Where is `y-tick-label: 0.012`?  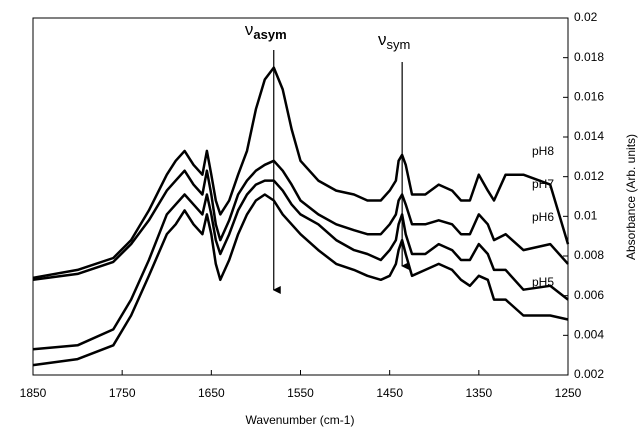
y-tick-label: 0.012 is located at coordinates (589, 176).